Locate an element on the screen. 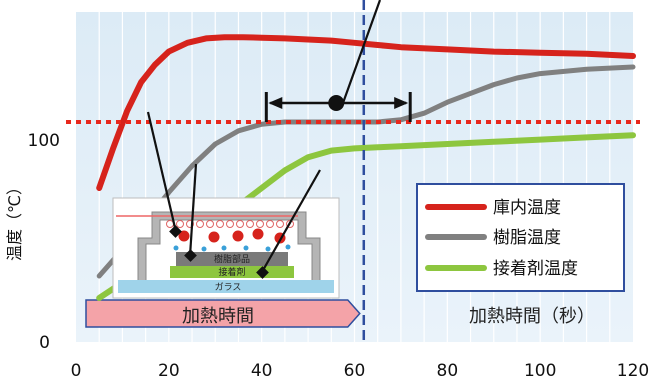 Image resolution: width=651 pixels, height=383 pixels. callout-lines is located at coordinates (233, 192).